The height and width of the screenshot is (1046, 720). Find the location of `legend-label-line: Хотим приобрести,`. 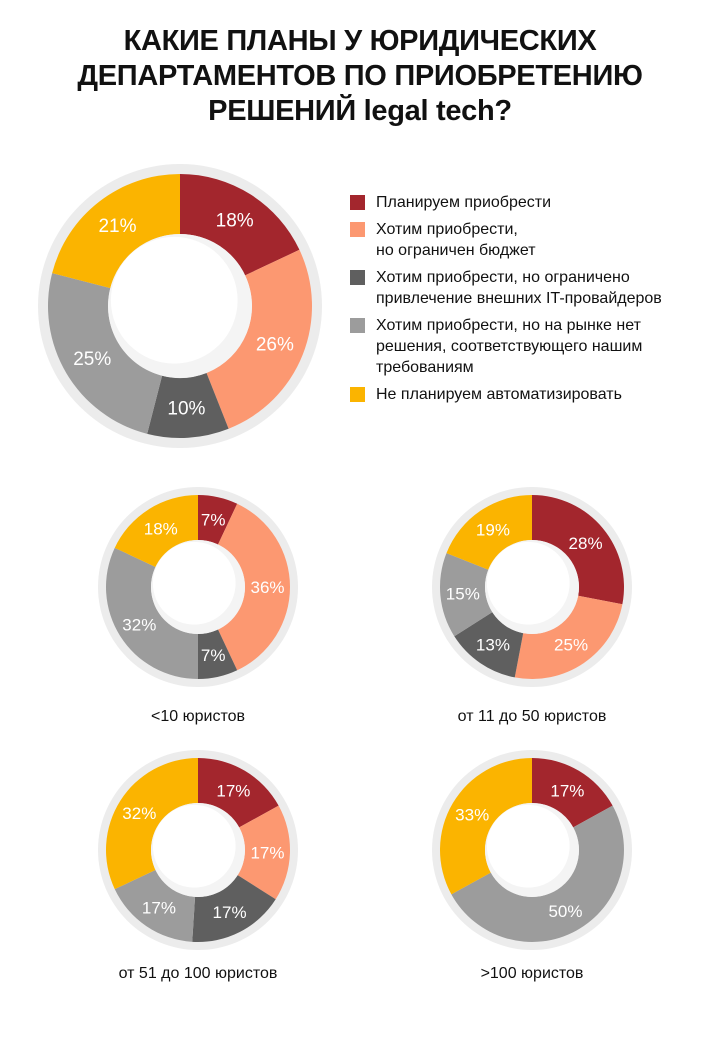

legend-label-line: Хотим приобрести, is located at coordinates (447, 229).